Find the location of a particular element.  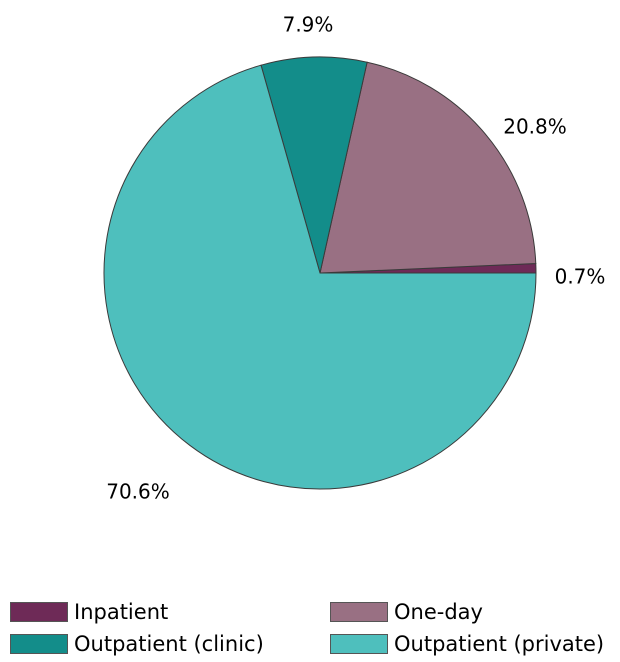

data-label-outpatient-clinic: 7.9% is located at coordinates (308, 25).